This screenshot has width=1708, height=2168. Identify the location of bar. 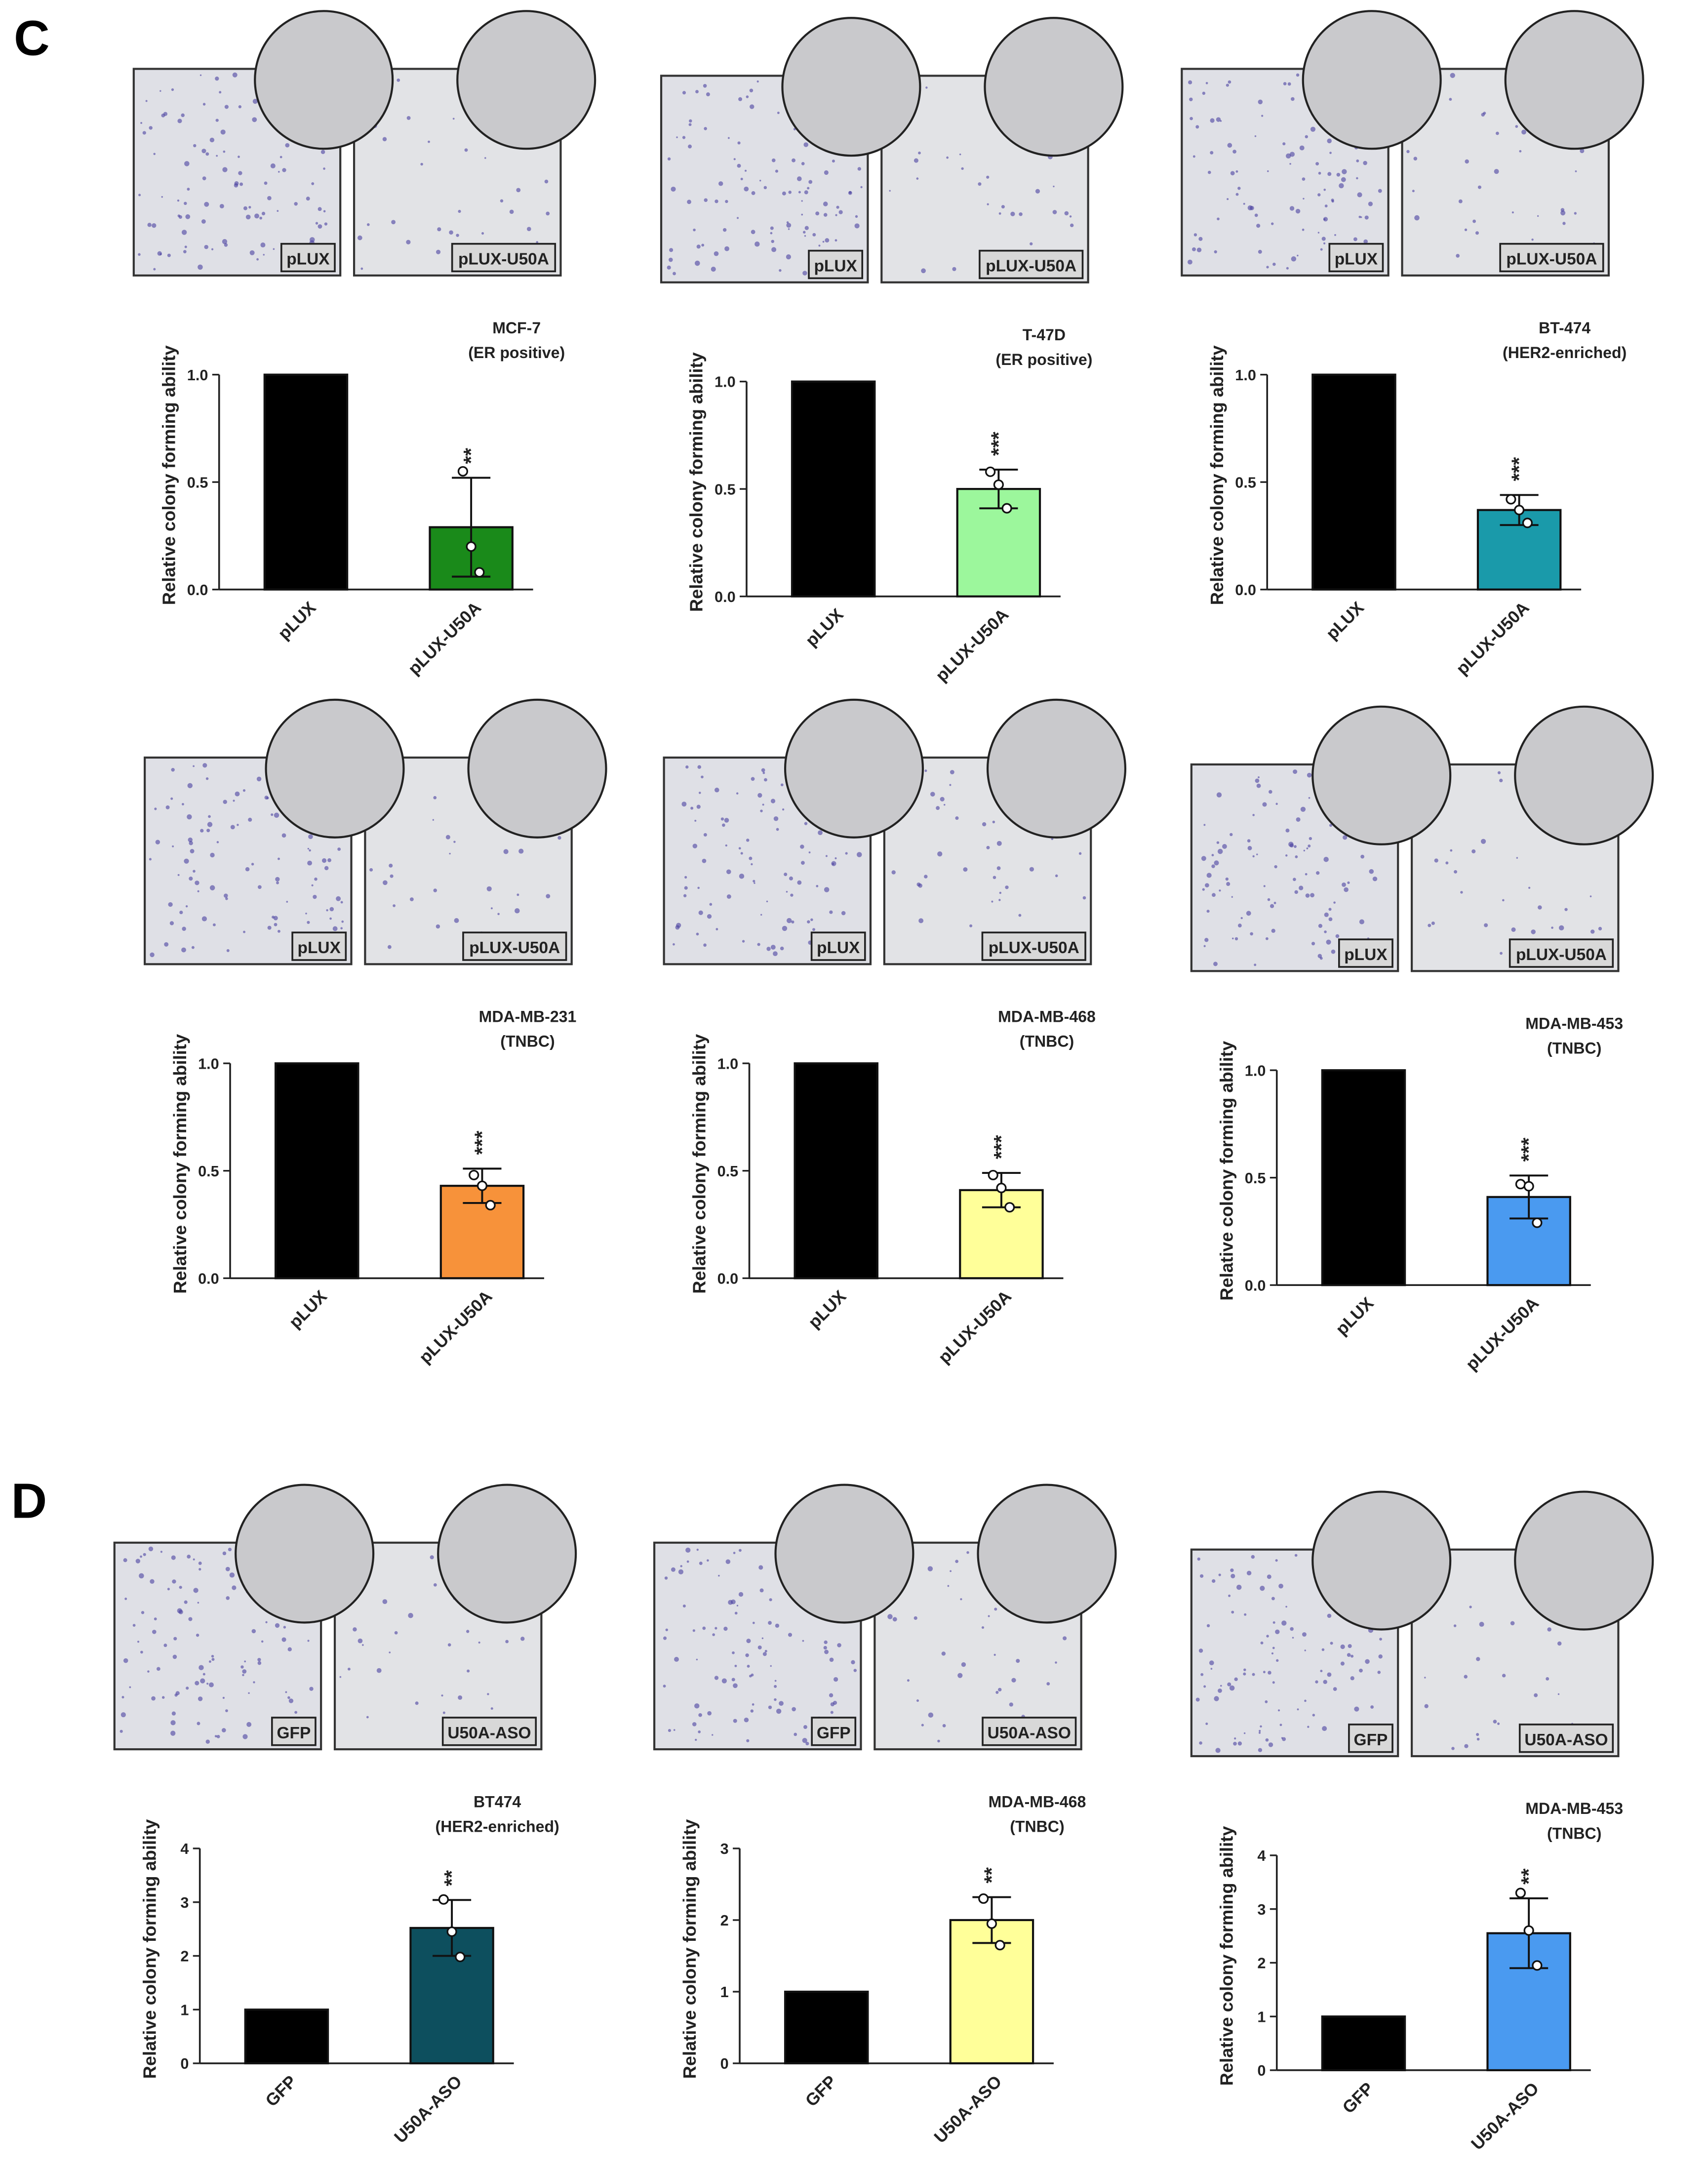
(834, 489).